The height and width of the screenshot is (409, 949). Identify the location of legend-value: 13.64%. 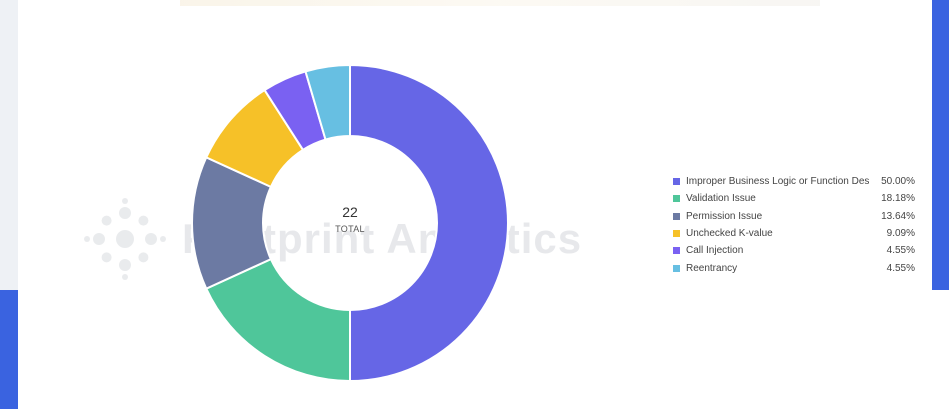
(898, 216).